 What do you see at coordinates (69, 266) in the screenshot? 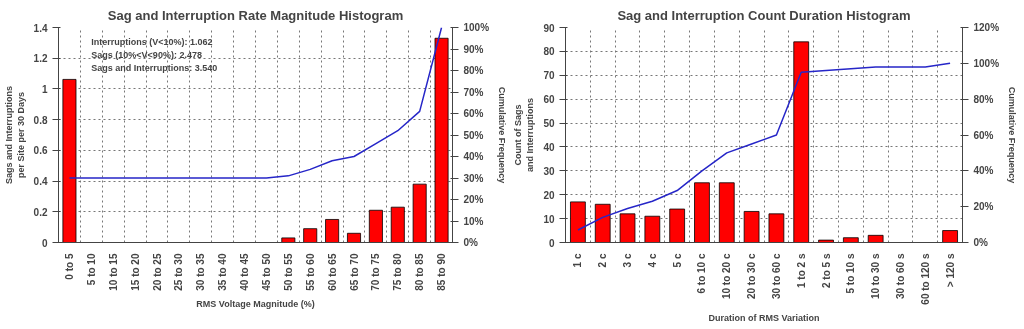
I see `x-tick-label: 0 to 5` at bounding box center [69, 266].